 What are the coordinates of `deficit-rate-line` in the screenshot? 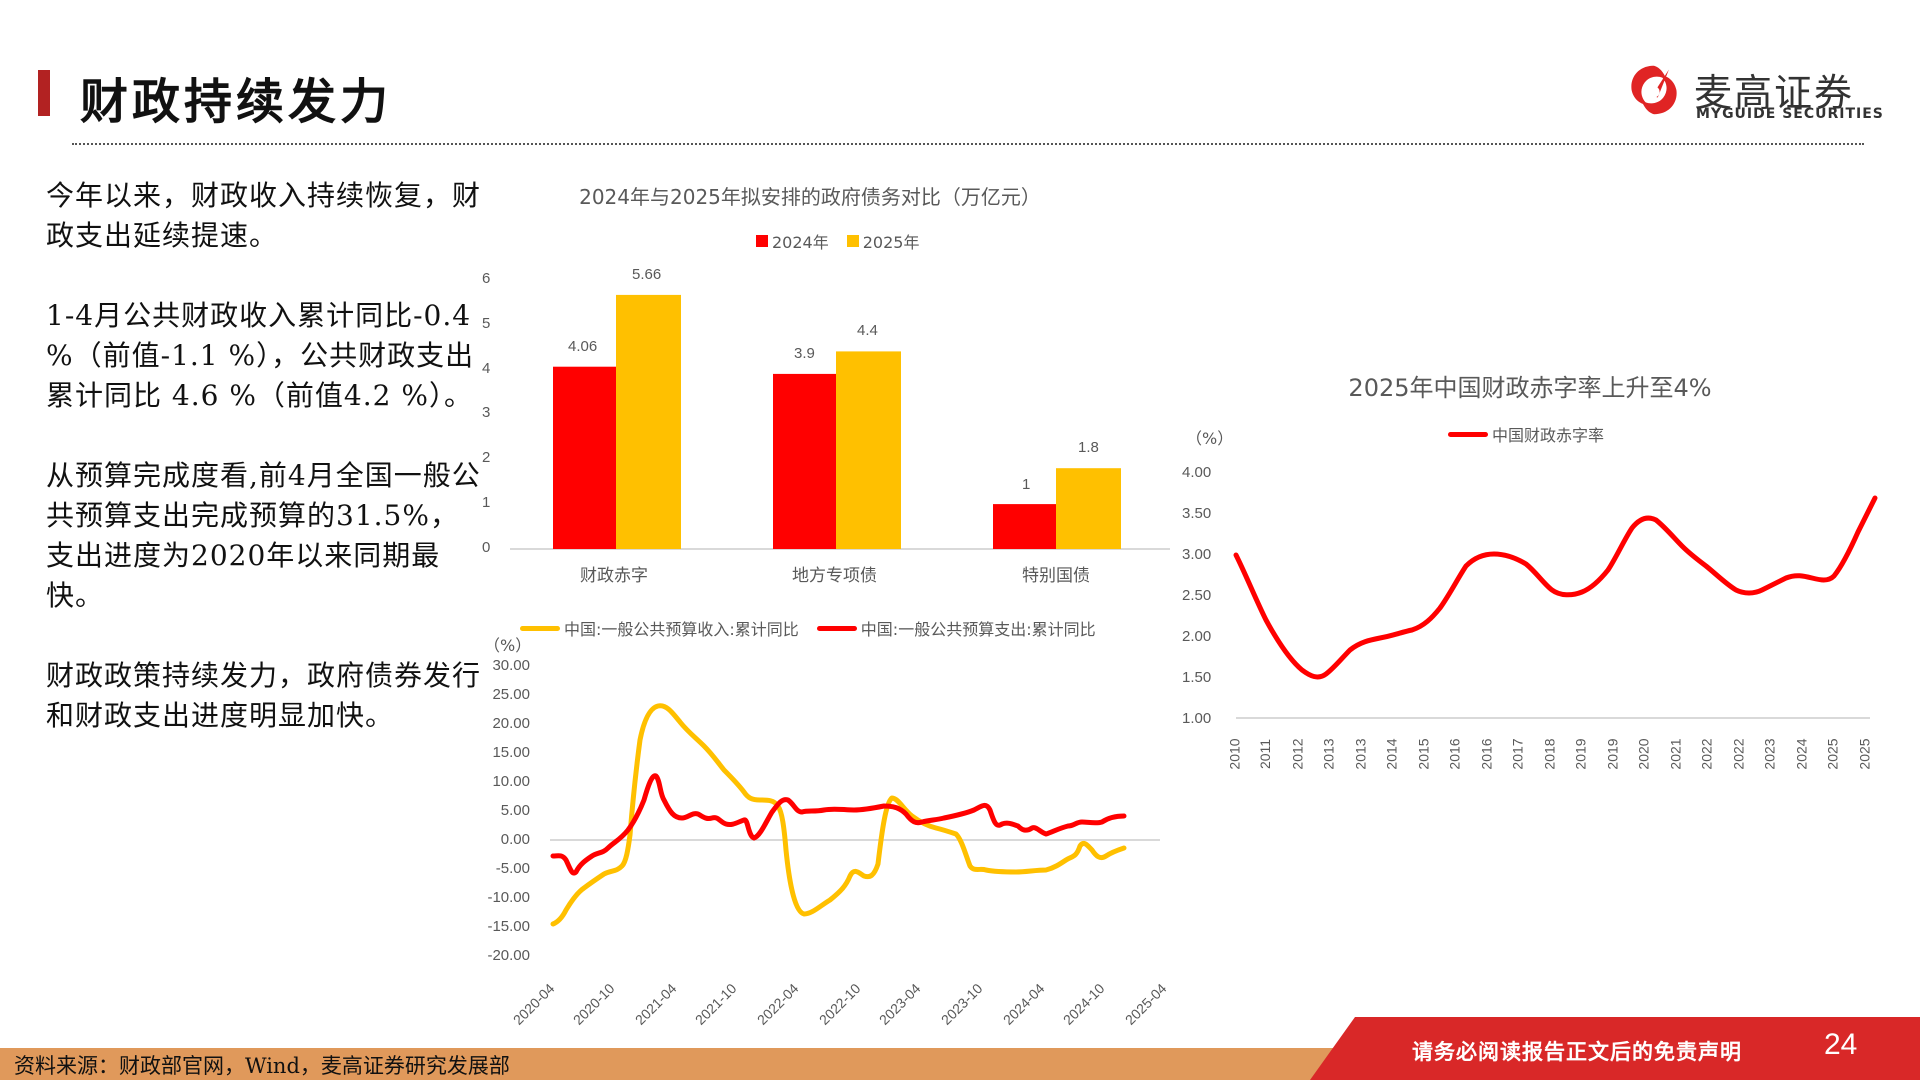 It's located at (1555, 587).